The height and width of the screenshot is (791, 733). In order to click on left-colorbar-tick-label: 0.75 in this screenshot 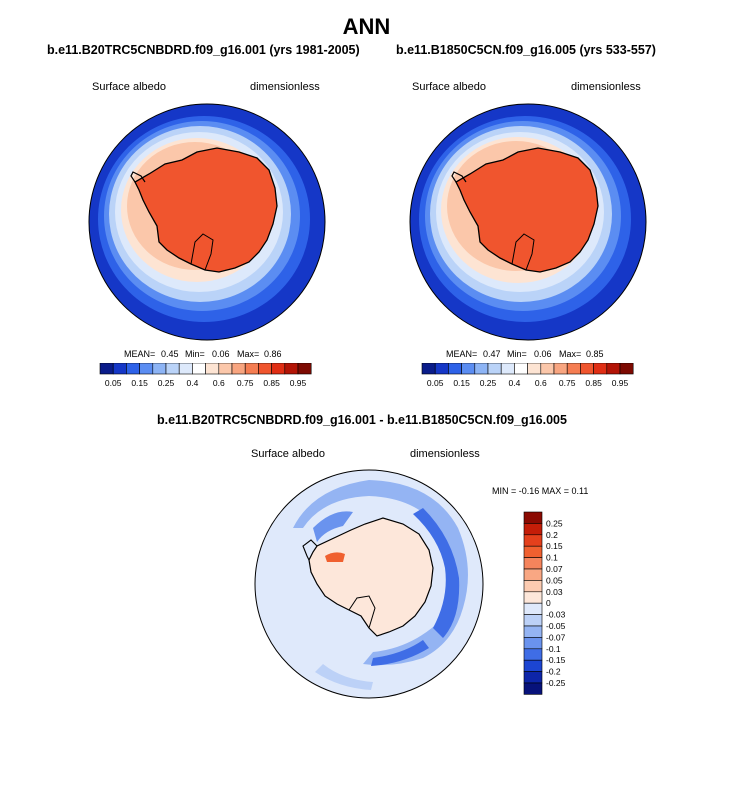, I will do `click(245, 383)`.